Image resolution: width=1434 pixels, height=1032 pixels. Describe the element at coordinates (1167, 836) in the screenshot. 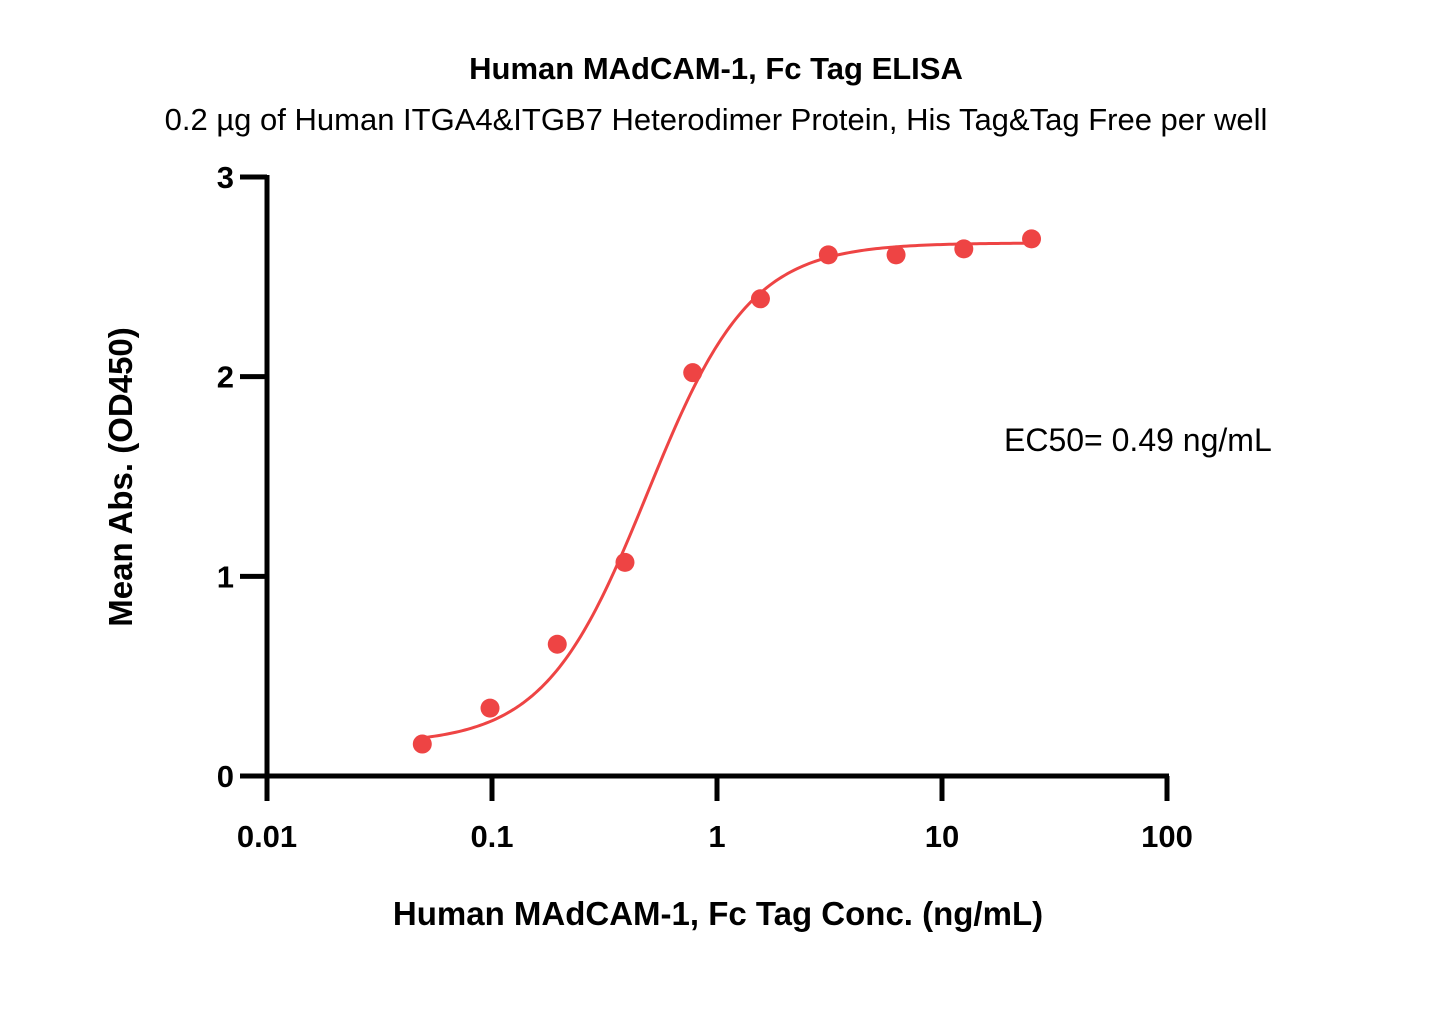

I see `x-tick-label: 100` at that location.